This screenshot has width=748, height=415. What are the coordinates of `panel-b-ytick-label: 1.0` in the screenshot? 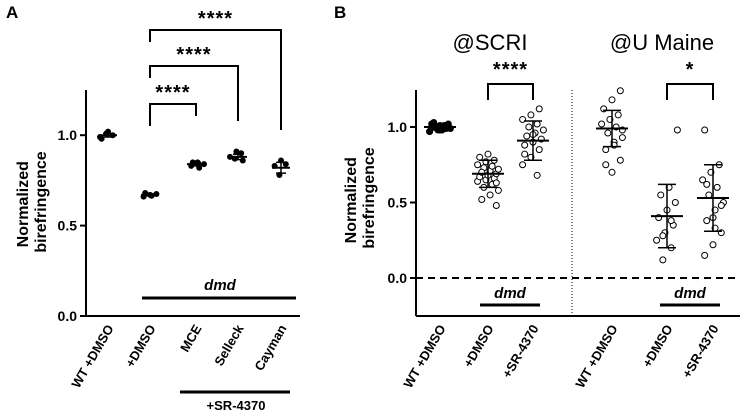 It's located at (398, 127).